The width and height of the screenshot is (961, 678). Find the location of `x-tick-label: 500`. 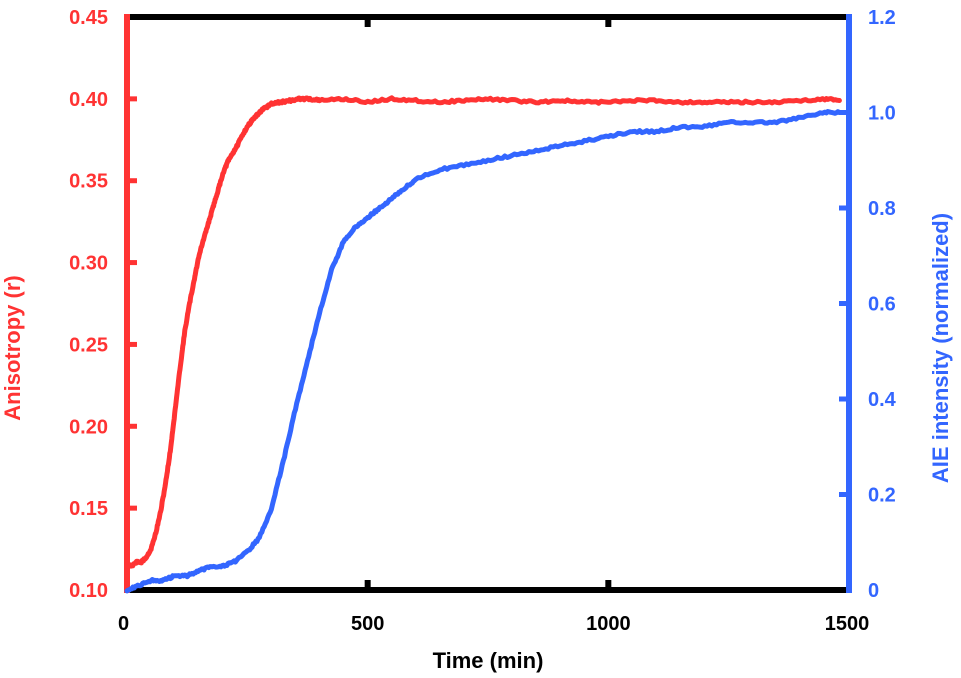

x-tick-label: 500 is located at coordinates (367, 624).